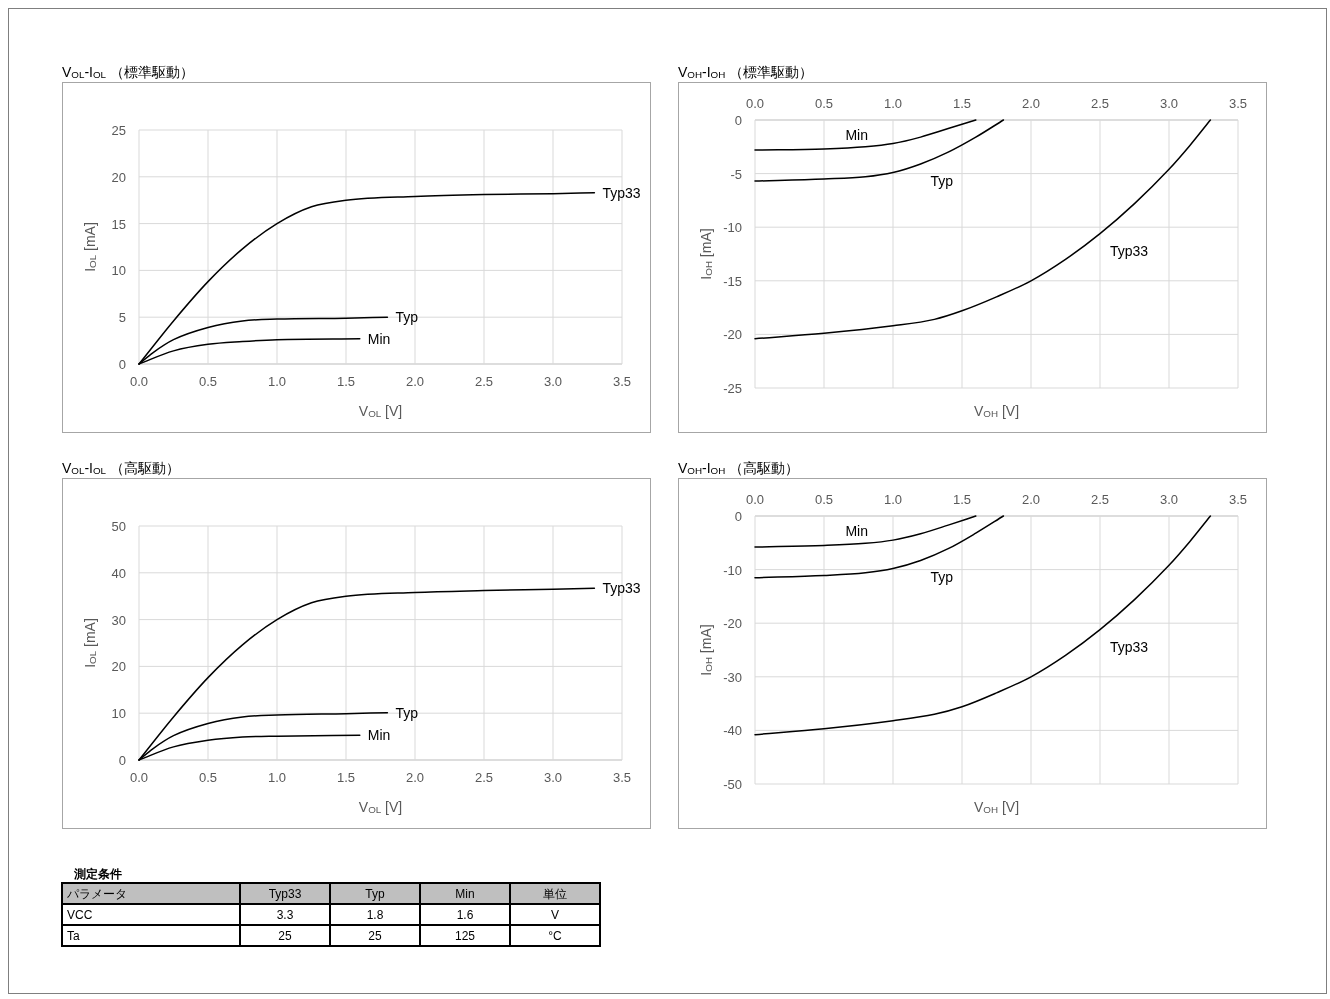 The image size is (1330, 999). Describe the element at coordinates (97, 874) in the screenshot. I see `text: 測定条件` at that location.